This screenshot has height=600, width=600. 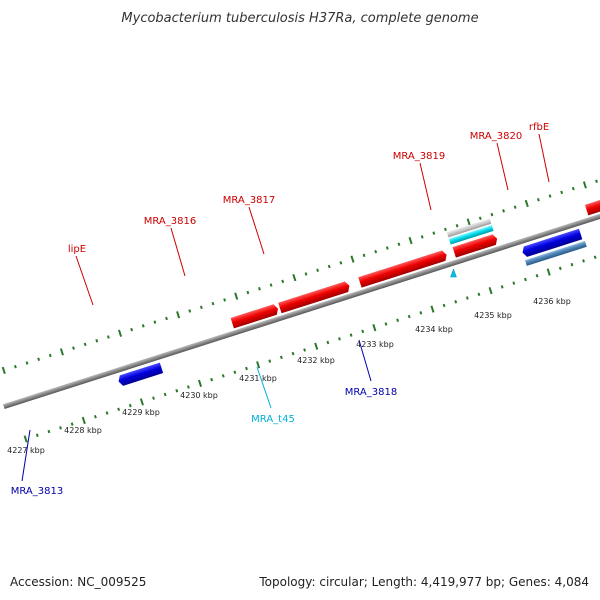 I want to click on scale-label: 4228 kbp, so click(x=83, y=430).